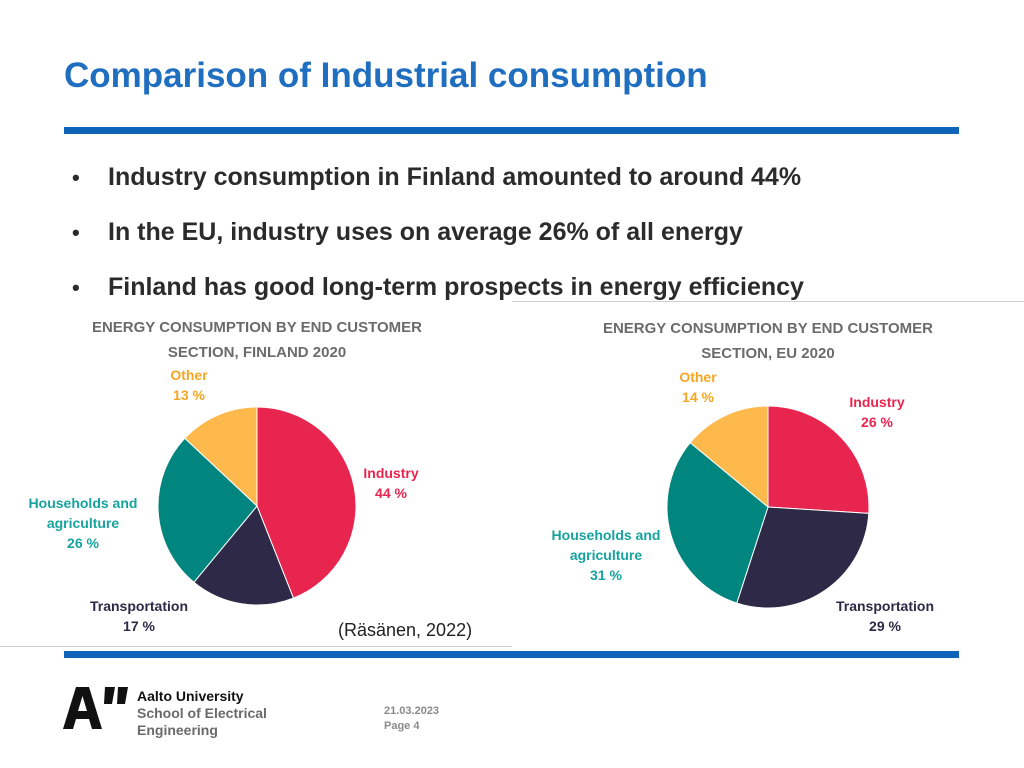 The width and height of the screenshot is (1024, 768). Describe the element at coordinates (768, 301) in the screenshot. I see `image-border-top` at that location.